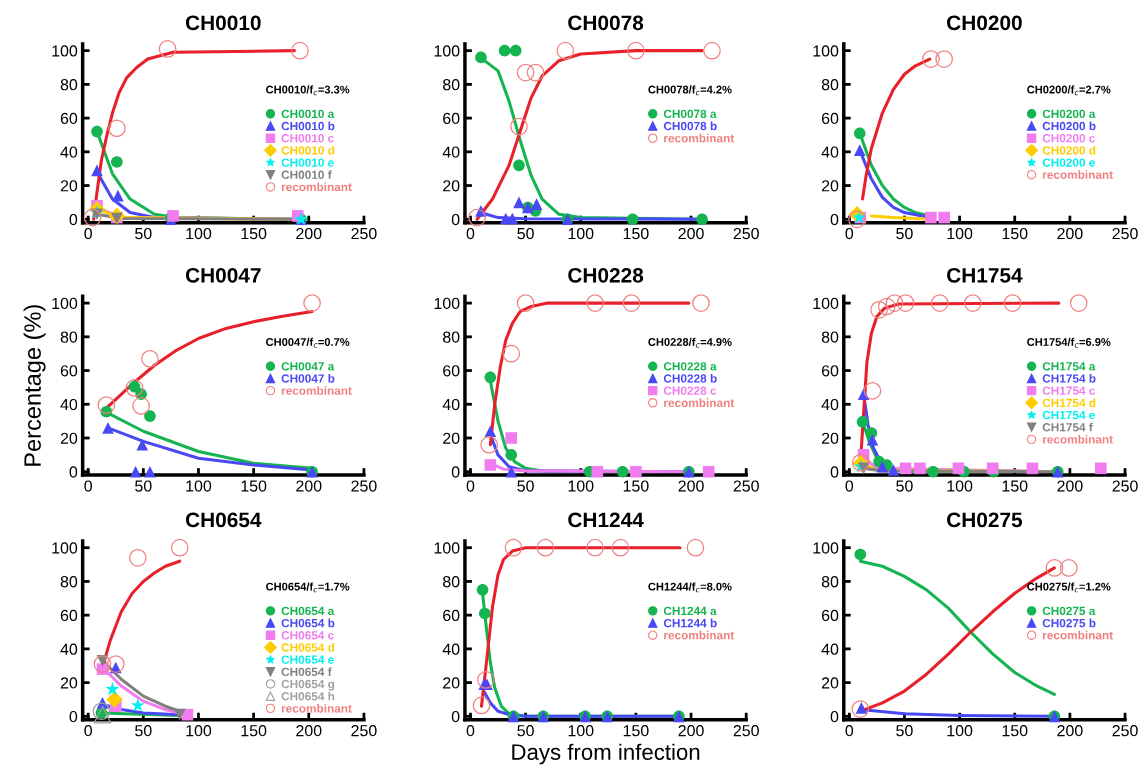  I want to click on chart-title: CH0200, so click(984, 23).